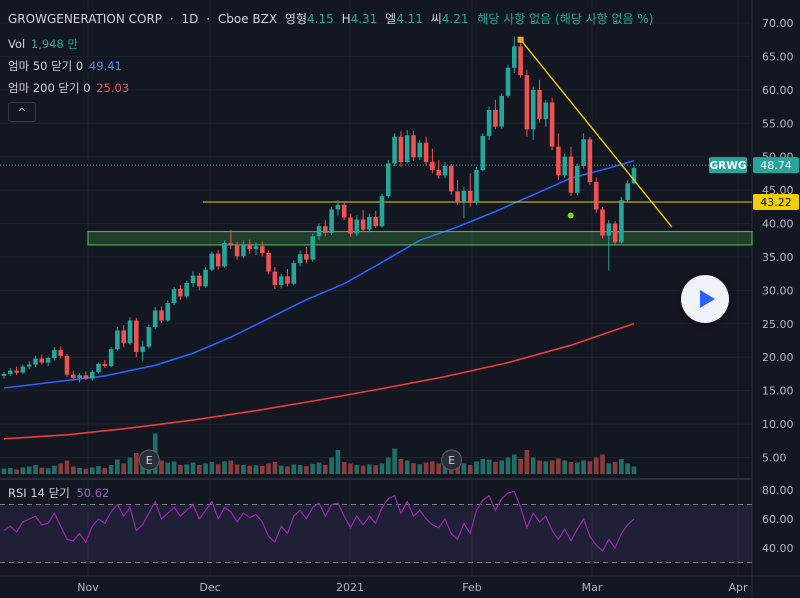 The height and width of the screenshot is (598, 800). Describe the element at coordinates (43, 44) in the screenshot. I see `volume-legend: Vol 1,948 만` at that location.